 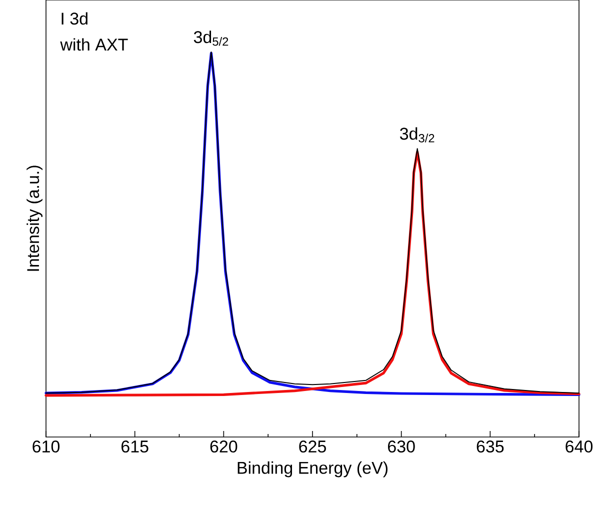 What do you see at coordinates (579, 446) in the screenshot?
I see `x-tick-label: 640` at bounding box center [579, 446].